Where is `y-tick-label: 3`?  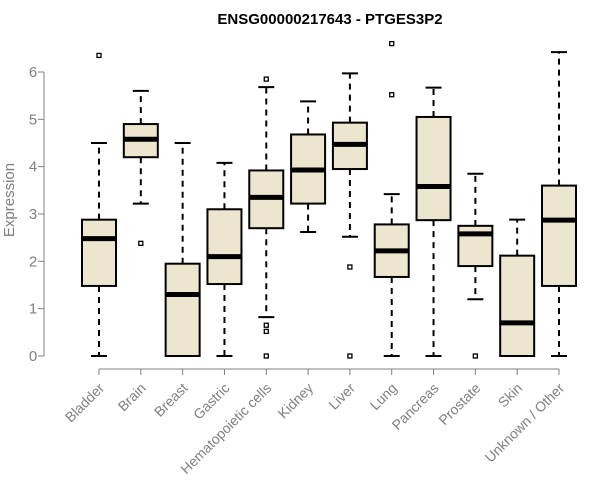 y-tick-label: 3 is located at coordinates (33, 214).